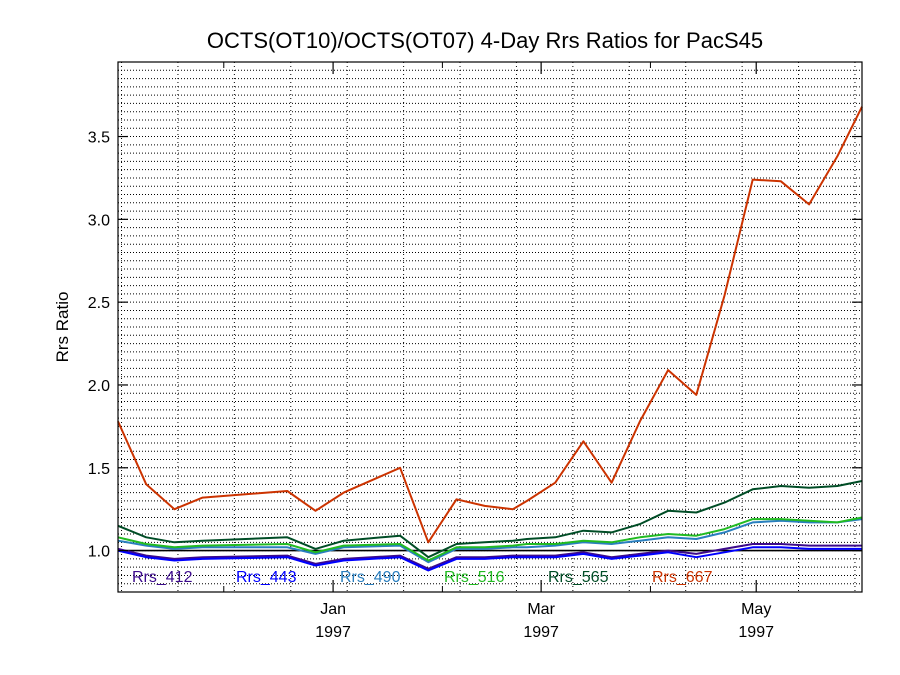  Describe the element at coordinates (162, 577) in the screenshot. I see `legend-label-rrs-412: Rrs_412` at that location.